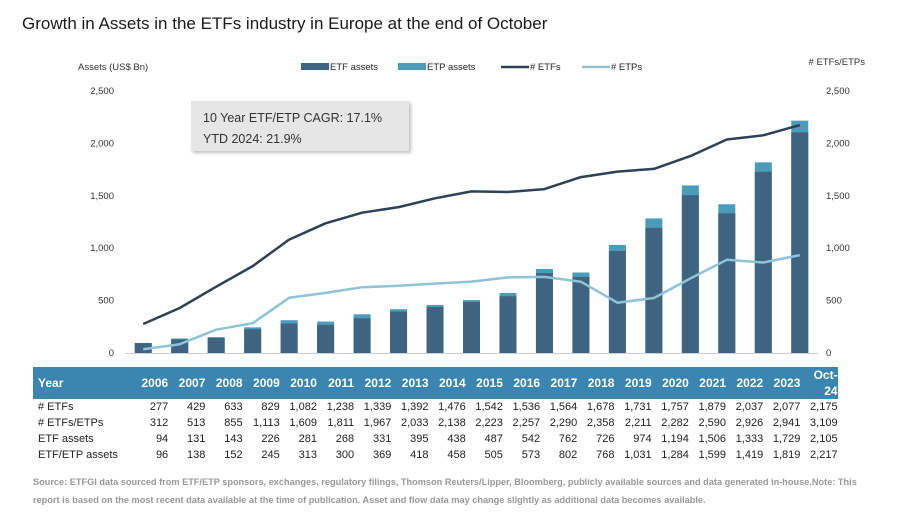 The height and width of the screenshot is (528, 898). What do you see at coordinates (270, 407) in the screenshot?
I see `table-cell: 829` at bounding box center [270, 407].